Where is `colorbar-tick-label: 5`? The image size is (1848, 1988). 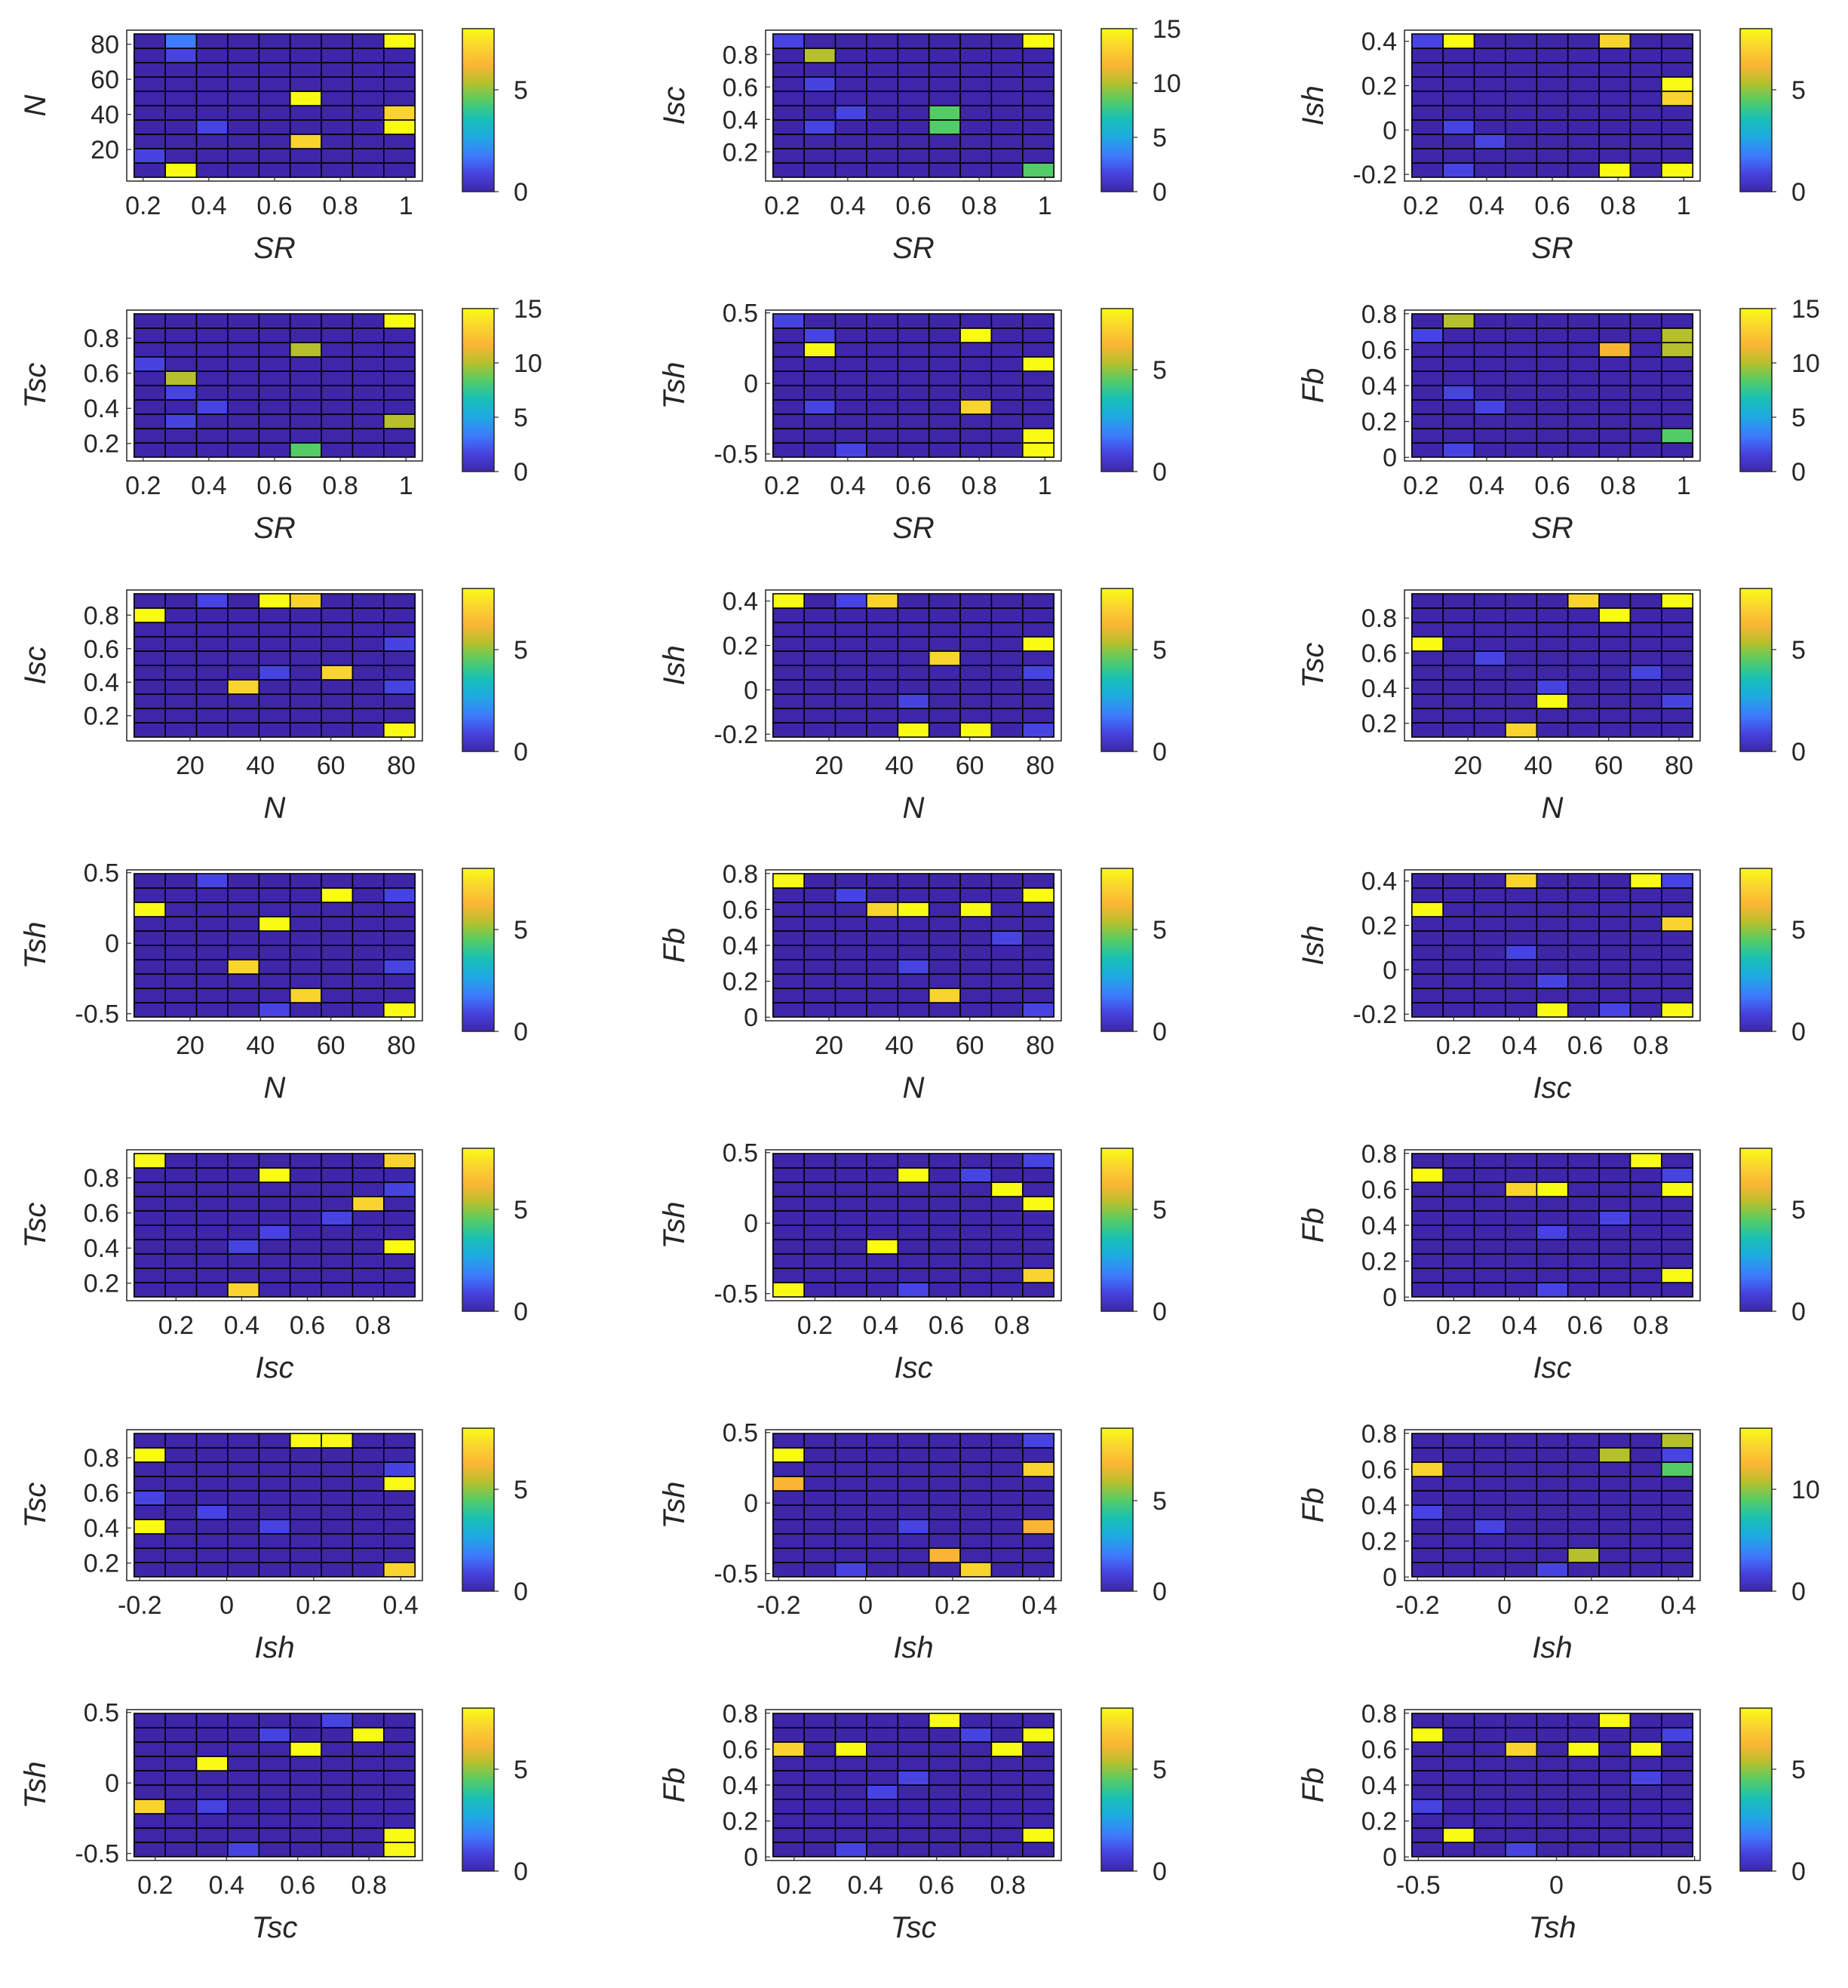
colorbar-tick-label: 5 is located at coordinates (521, 1210).